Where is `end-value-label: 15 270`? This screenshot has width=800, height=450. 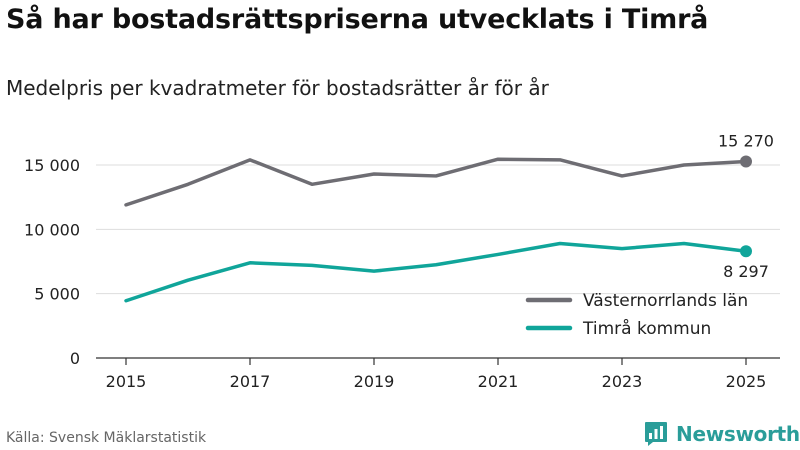 end-value-label: 15 270 is located at coordinates (746, 141).